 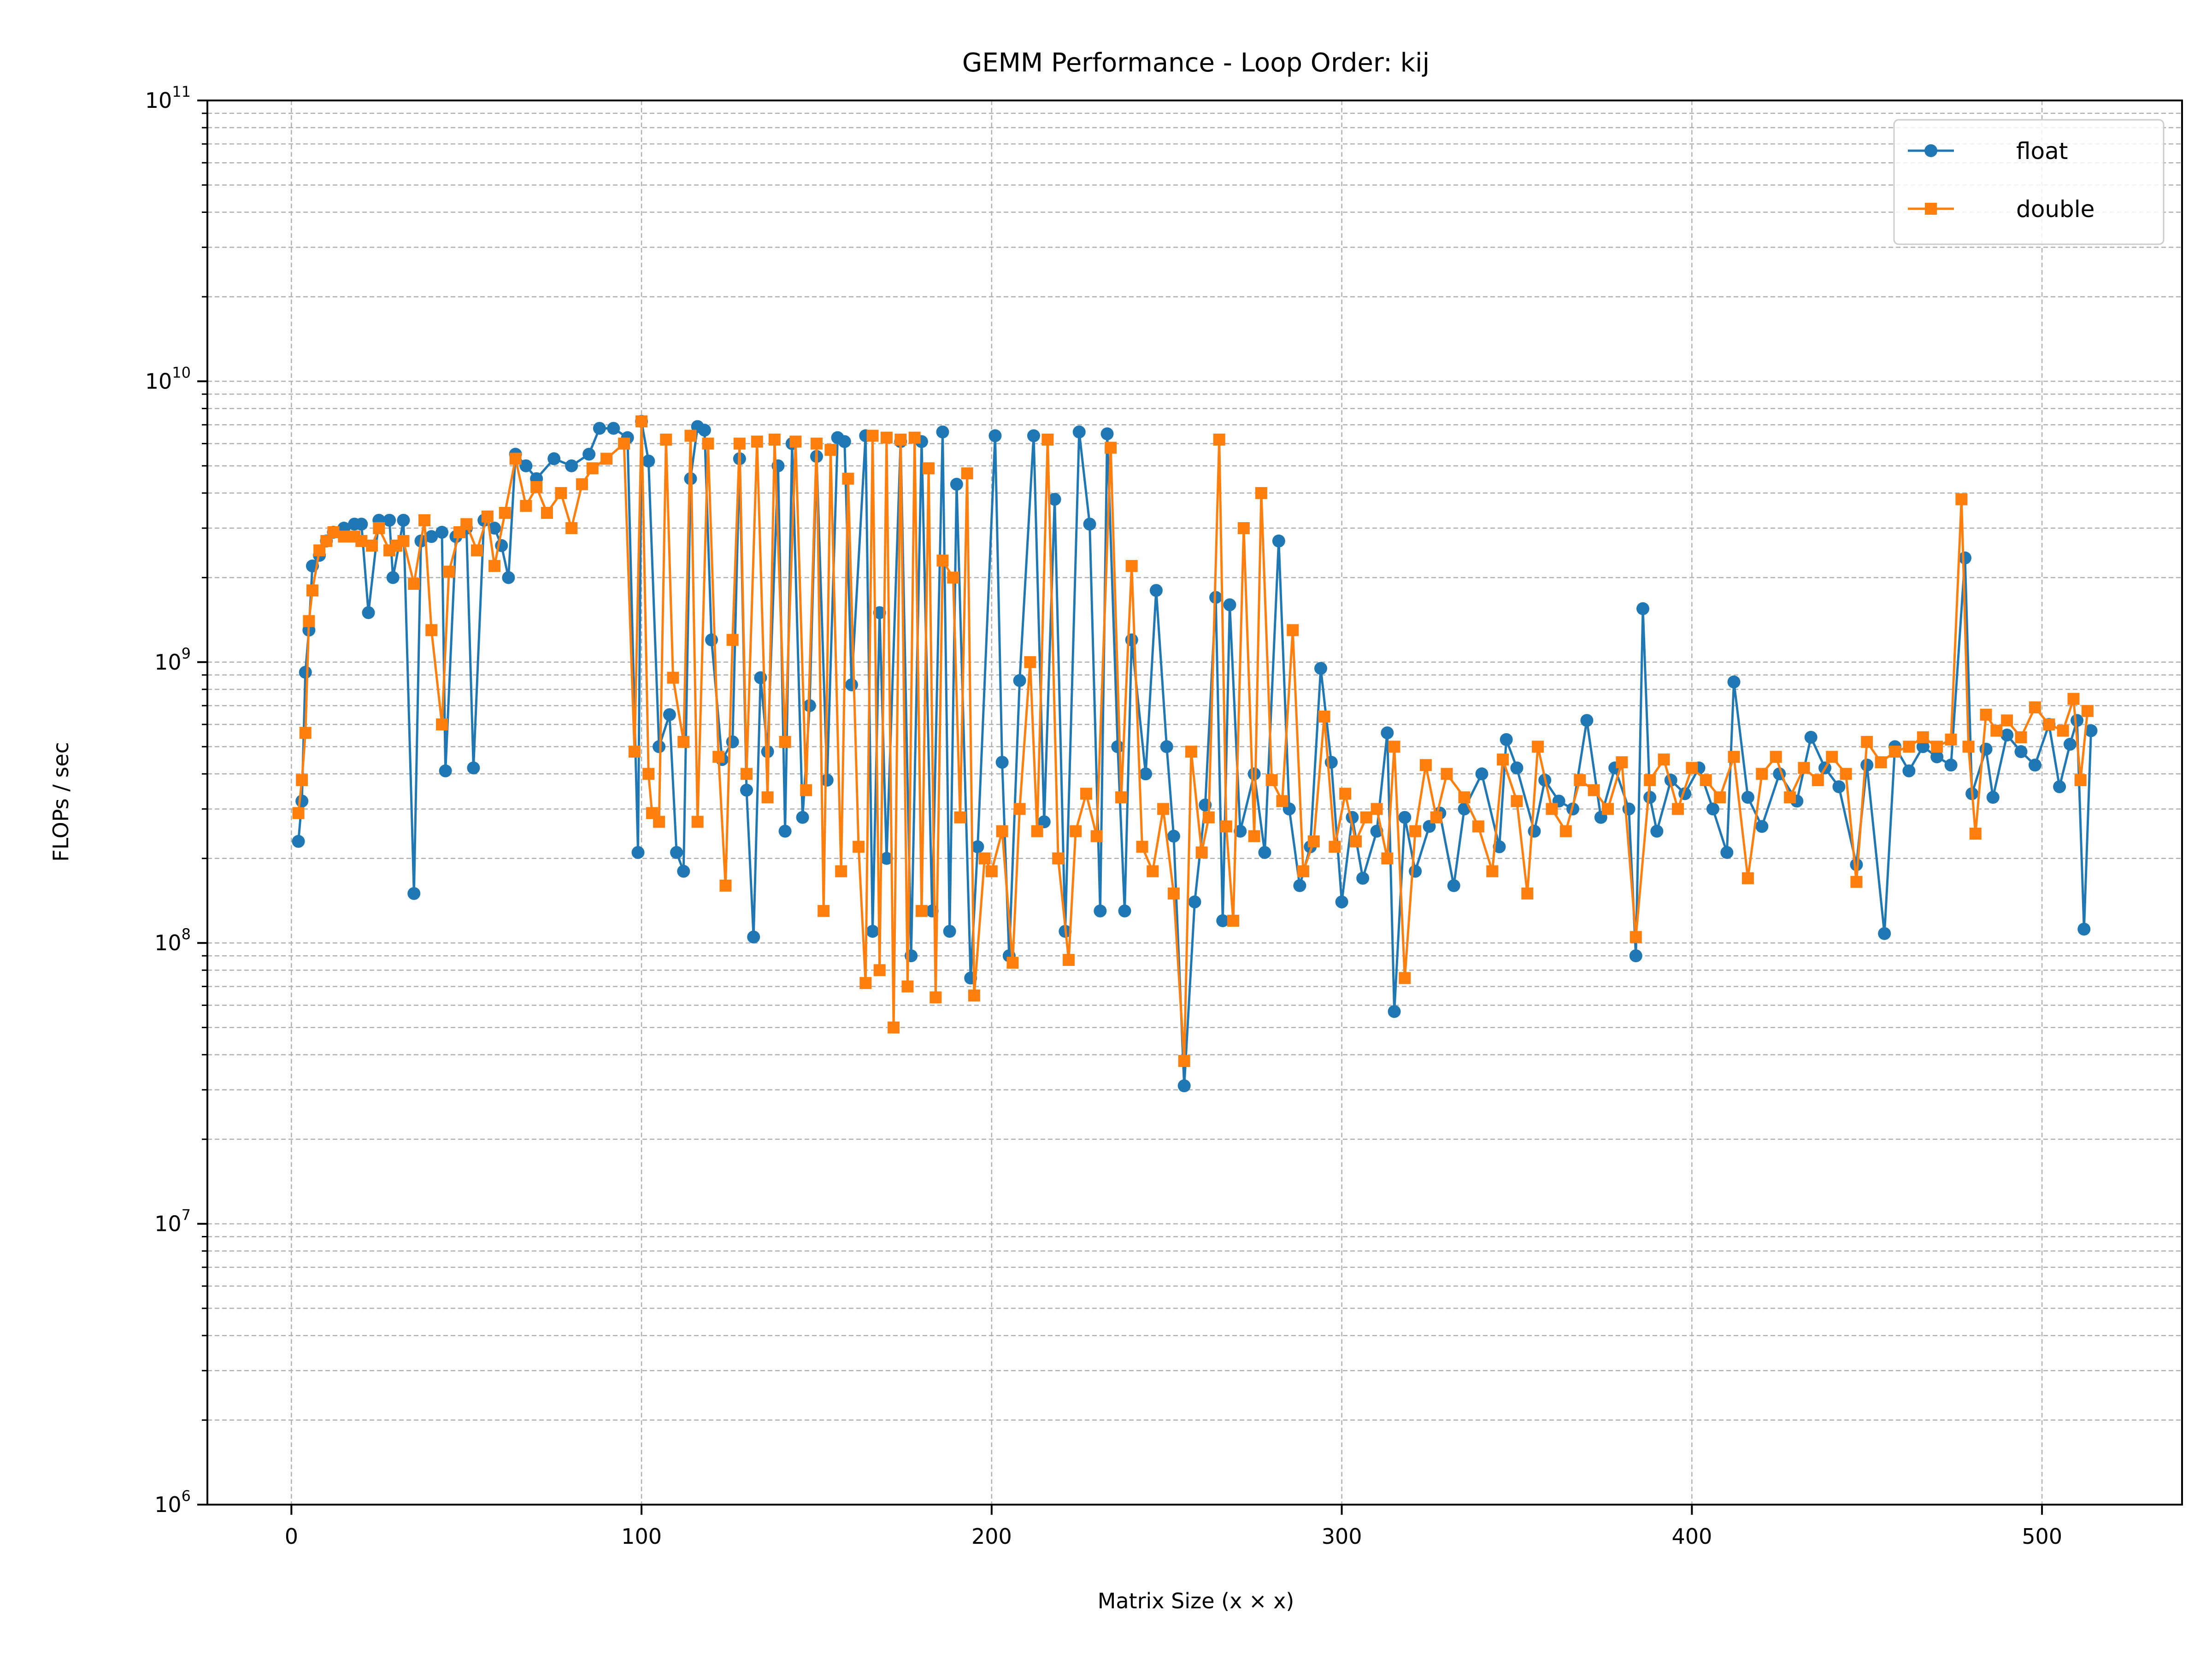 I want to click on x-tick-label: 300, so click(x=1342, y=1536).